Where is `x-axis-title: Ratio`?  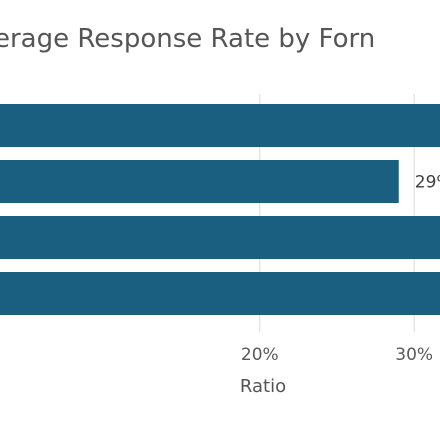 x-axis-title: Ratio is located at coordinates (263, 386).